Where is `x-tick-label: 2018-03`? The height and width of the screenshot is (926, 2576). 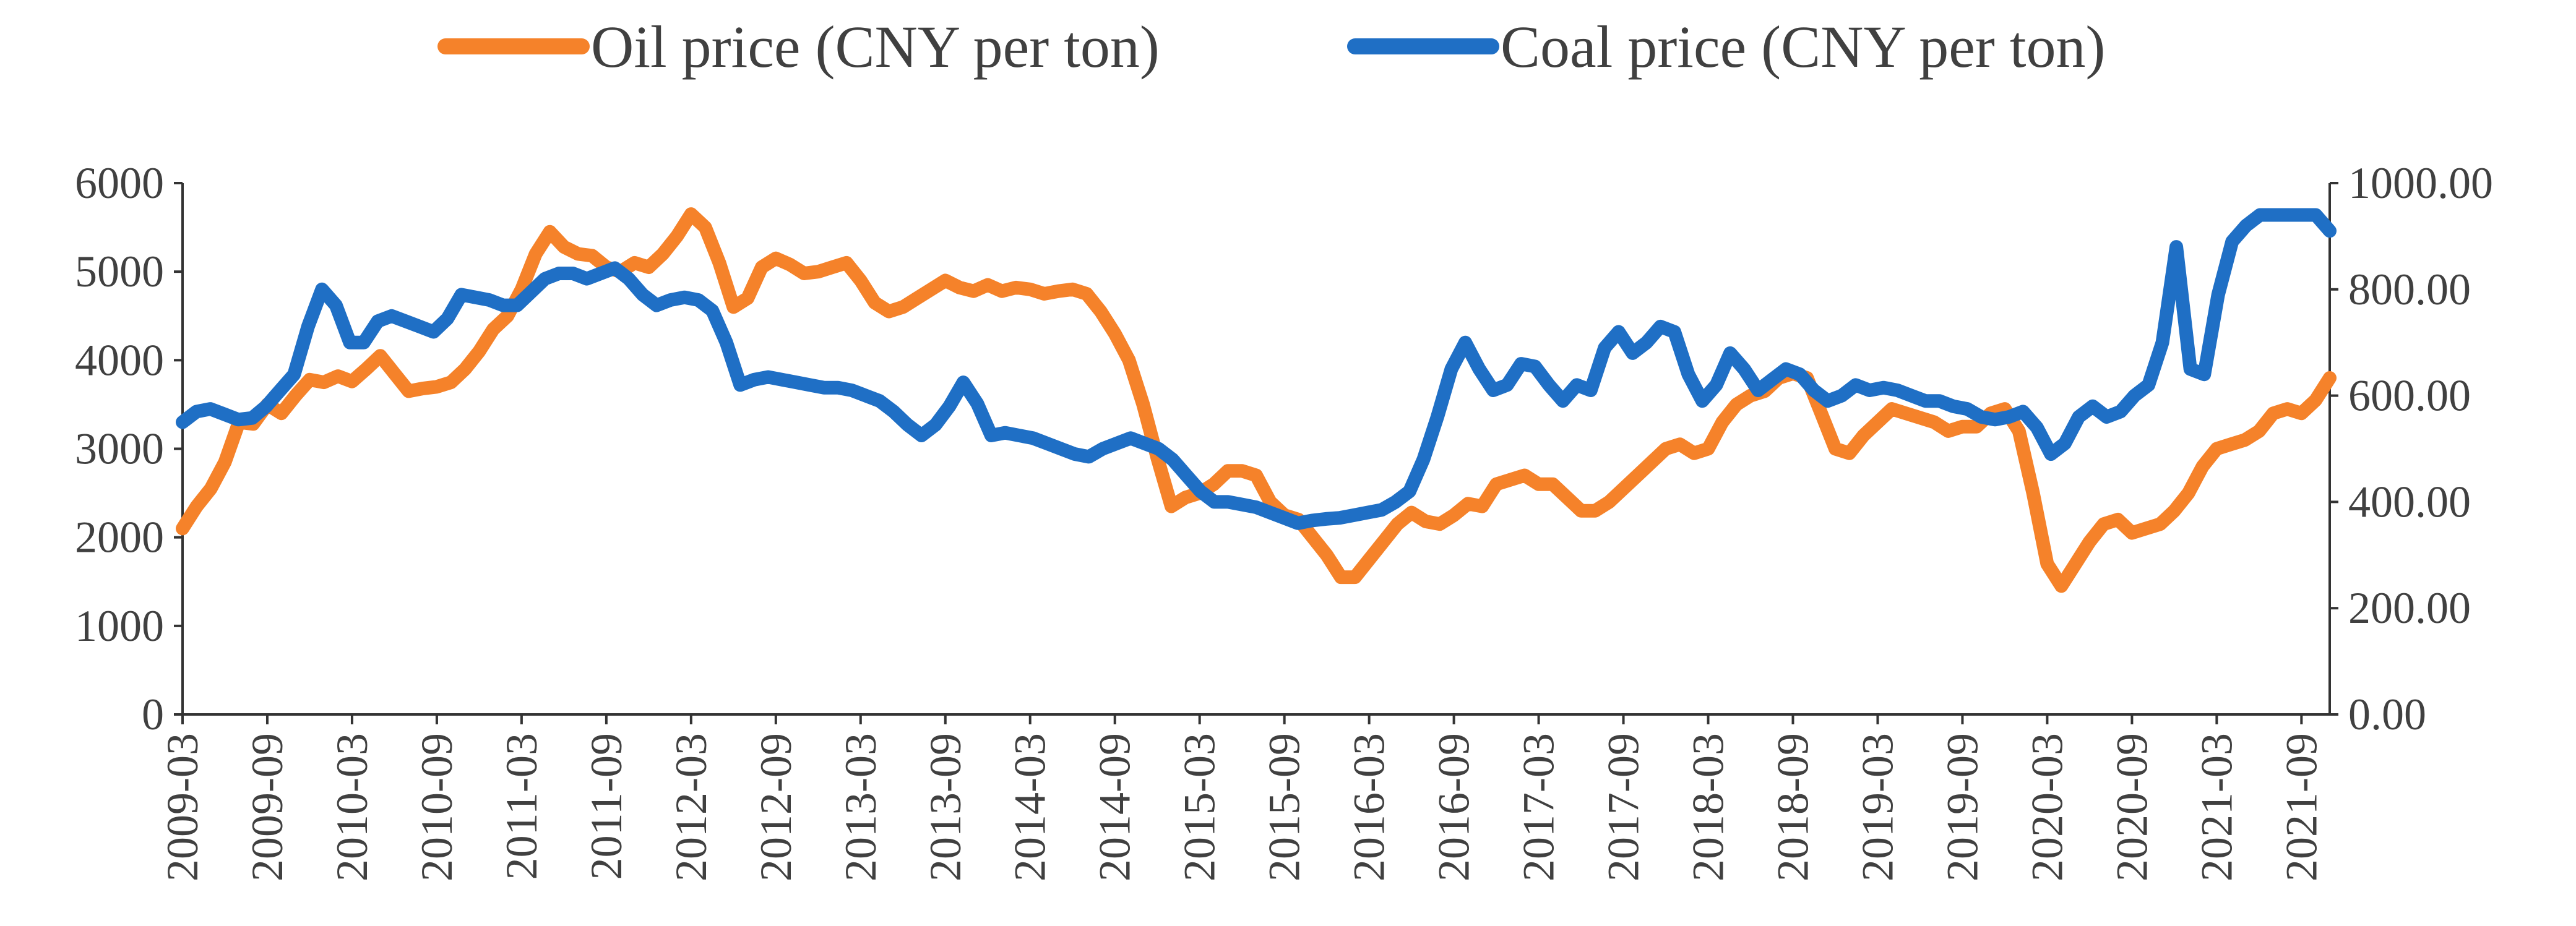 x-tick-label: 2018-03 is located at coordinates (1708, 807).